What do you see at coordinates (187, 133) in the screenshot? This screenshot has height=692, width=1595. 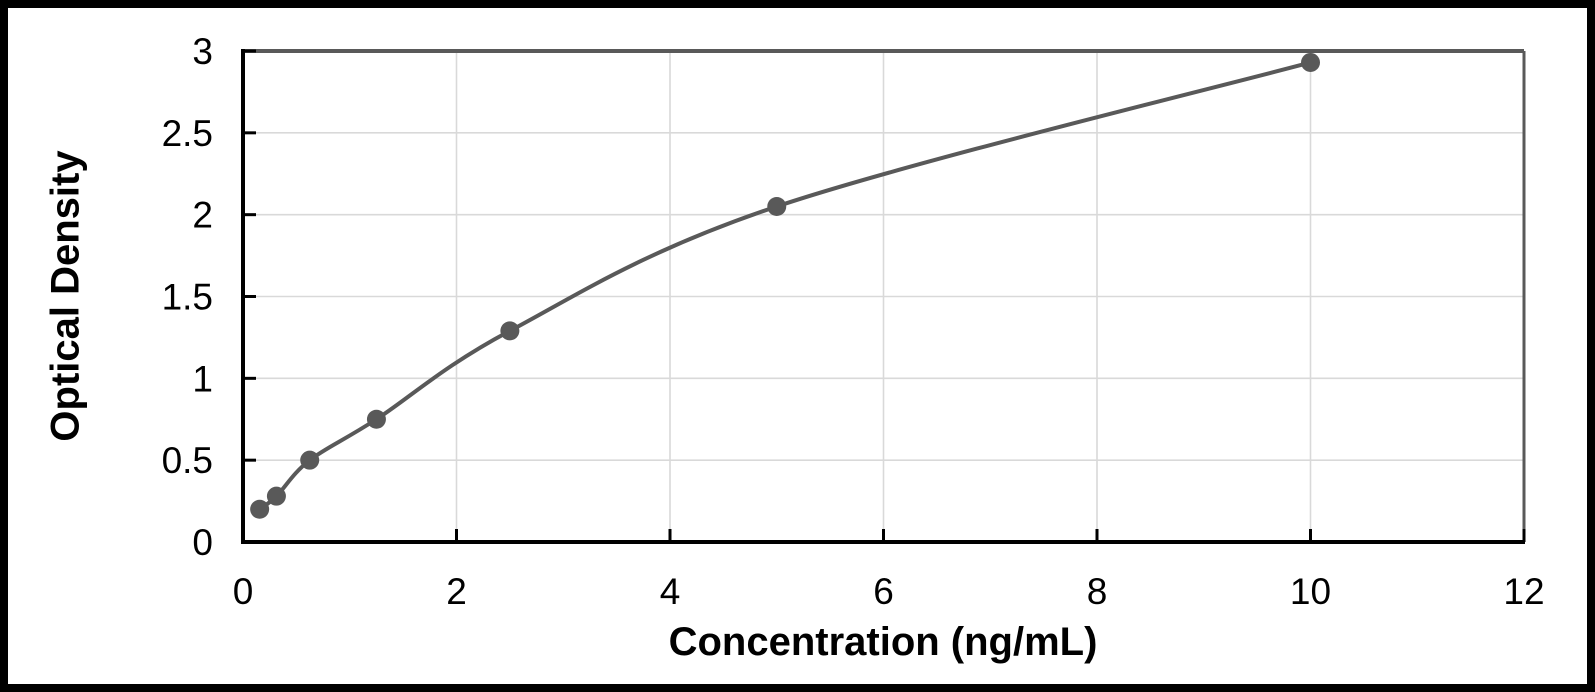 I see `y-tick-label: 2.5` at bounding box center [187, 133].